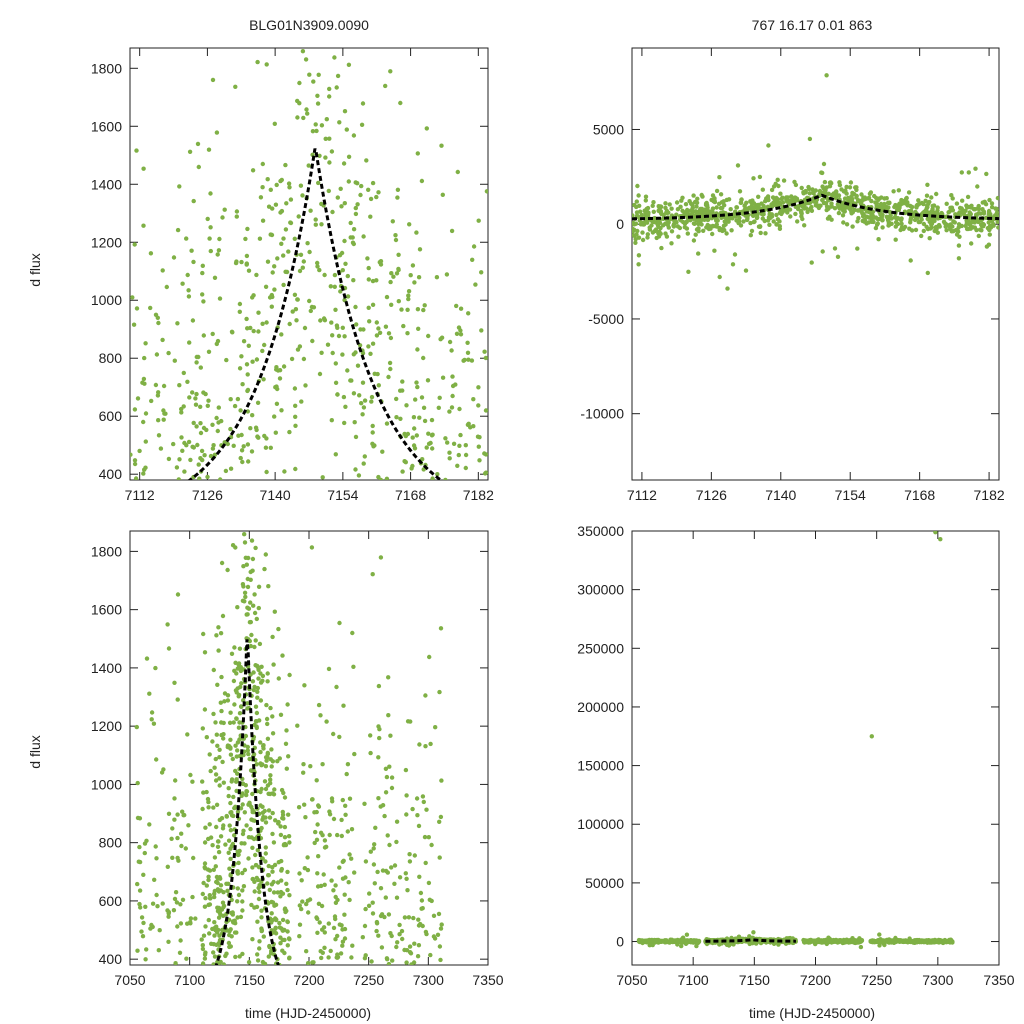 The image size is (1024, 1024). I want to click on bottom-right-ytick-label: 250000, so click(600, 648).